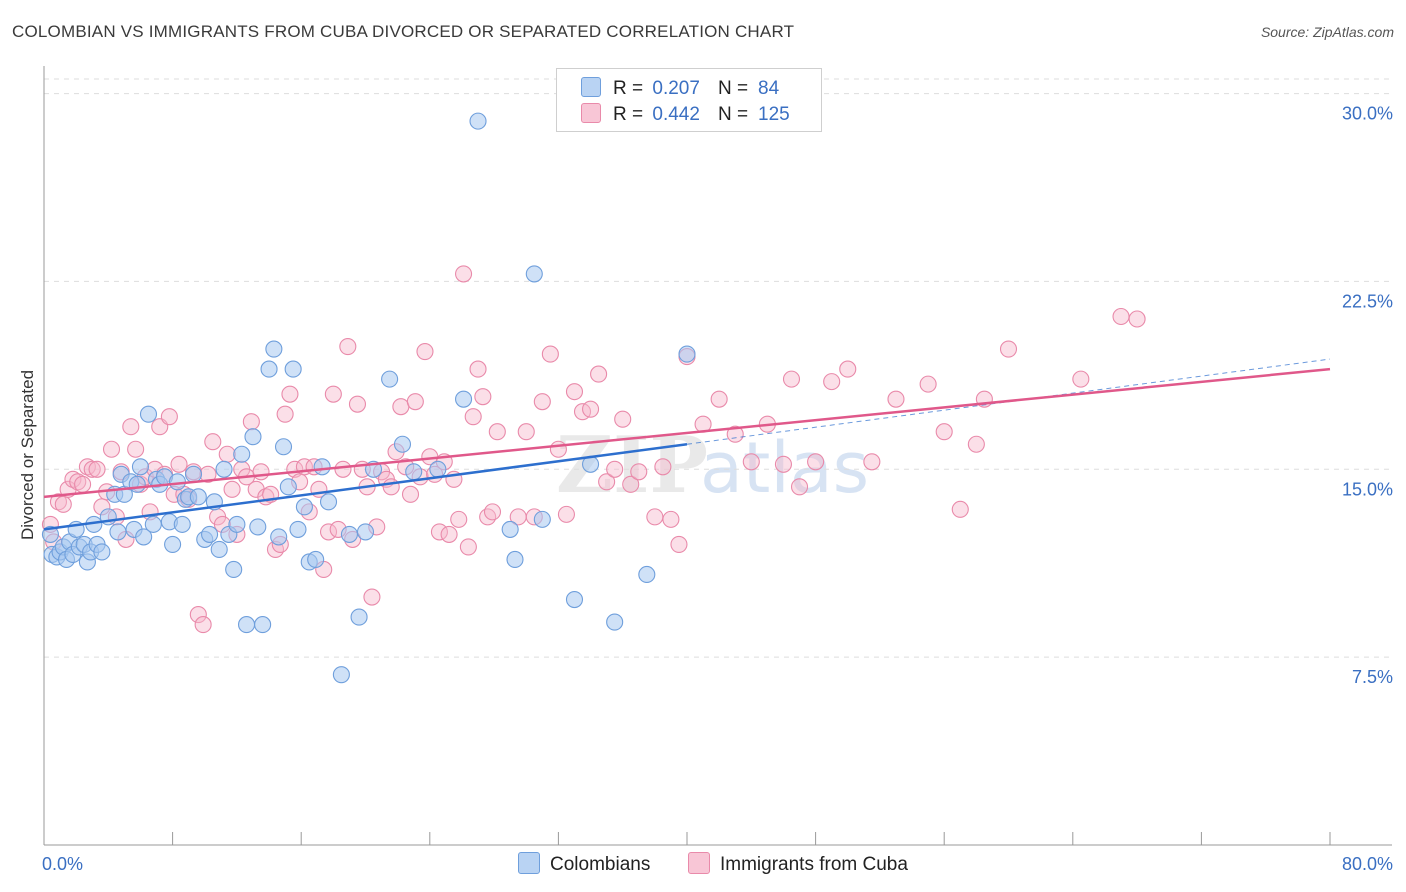 This screenshot has width=1406, height=892. Describe the element at coordinates (62, 864) in the screenshot. I see `x-tick-label: 0.0%` at that location.